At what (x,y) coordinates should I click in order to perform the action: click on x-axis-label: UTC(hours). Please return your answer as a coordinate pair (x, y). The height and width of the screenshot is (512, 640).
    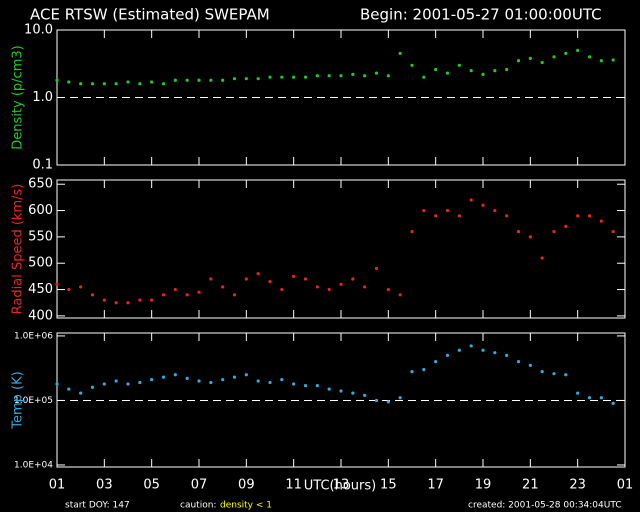
    Looking at the image, I should click on (340, 486).